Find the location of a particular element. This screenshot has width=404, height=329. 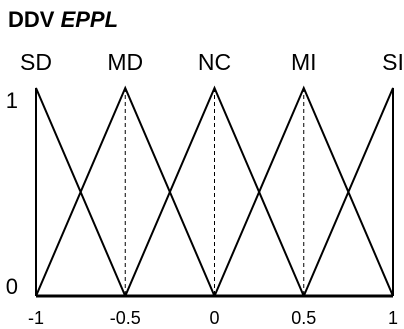

chart-title: DDV EPPL is located at coordinates (63, 19).